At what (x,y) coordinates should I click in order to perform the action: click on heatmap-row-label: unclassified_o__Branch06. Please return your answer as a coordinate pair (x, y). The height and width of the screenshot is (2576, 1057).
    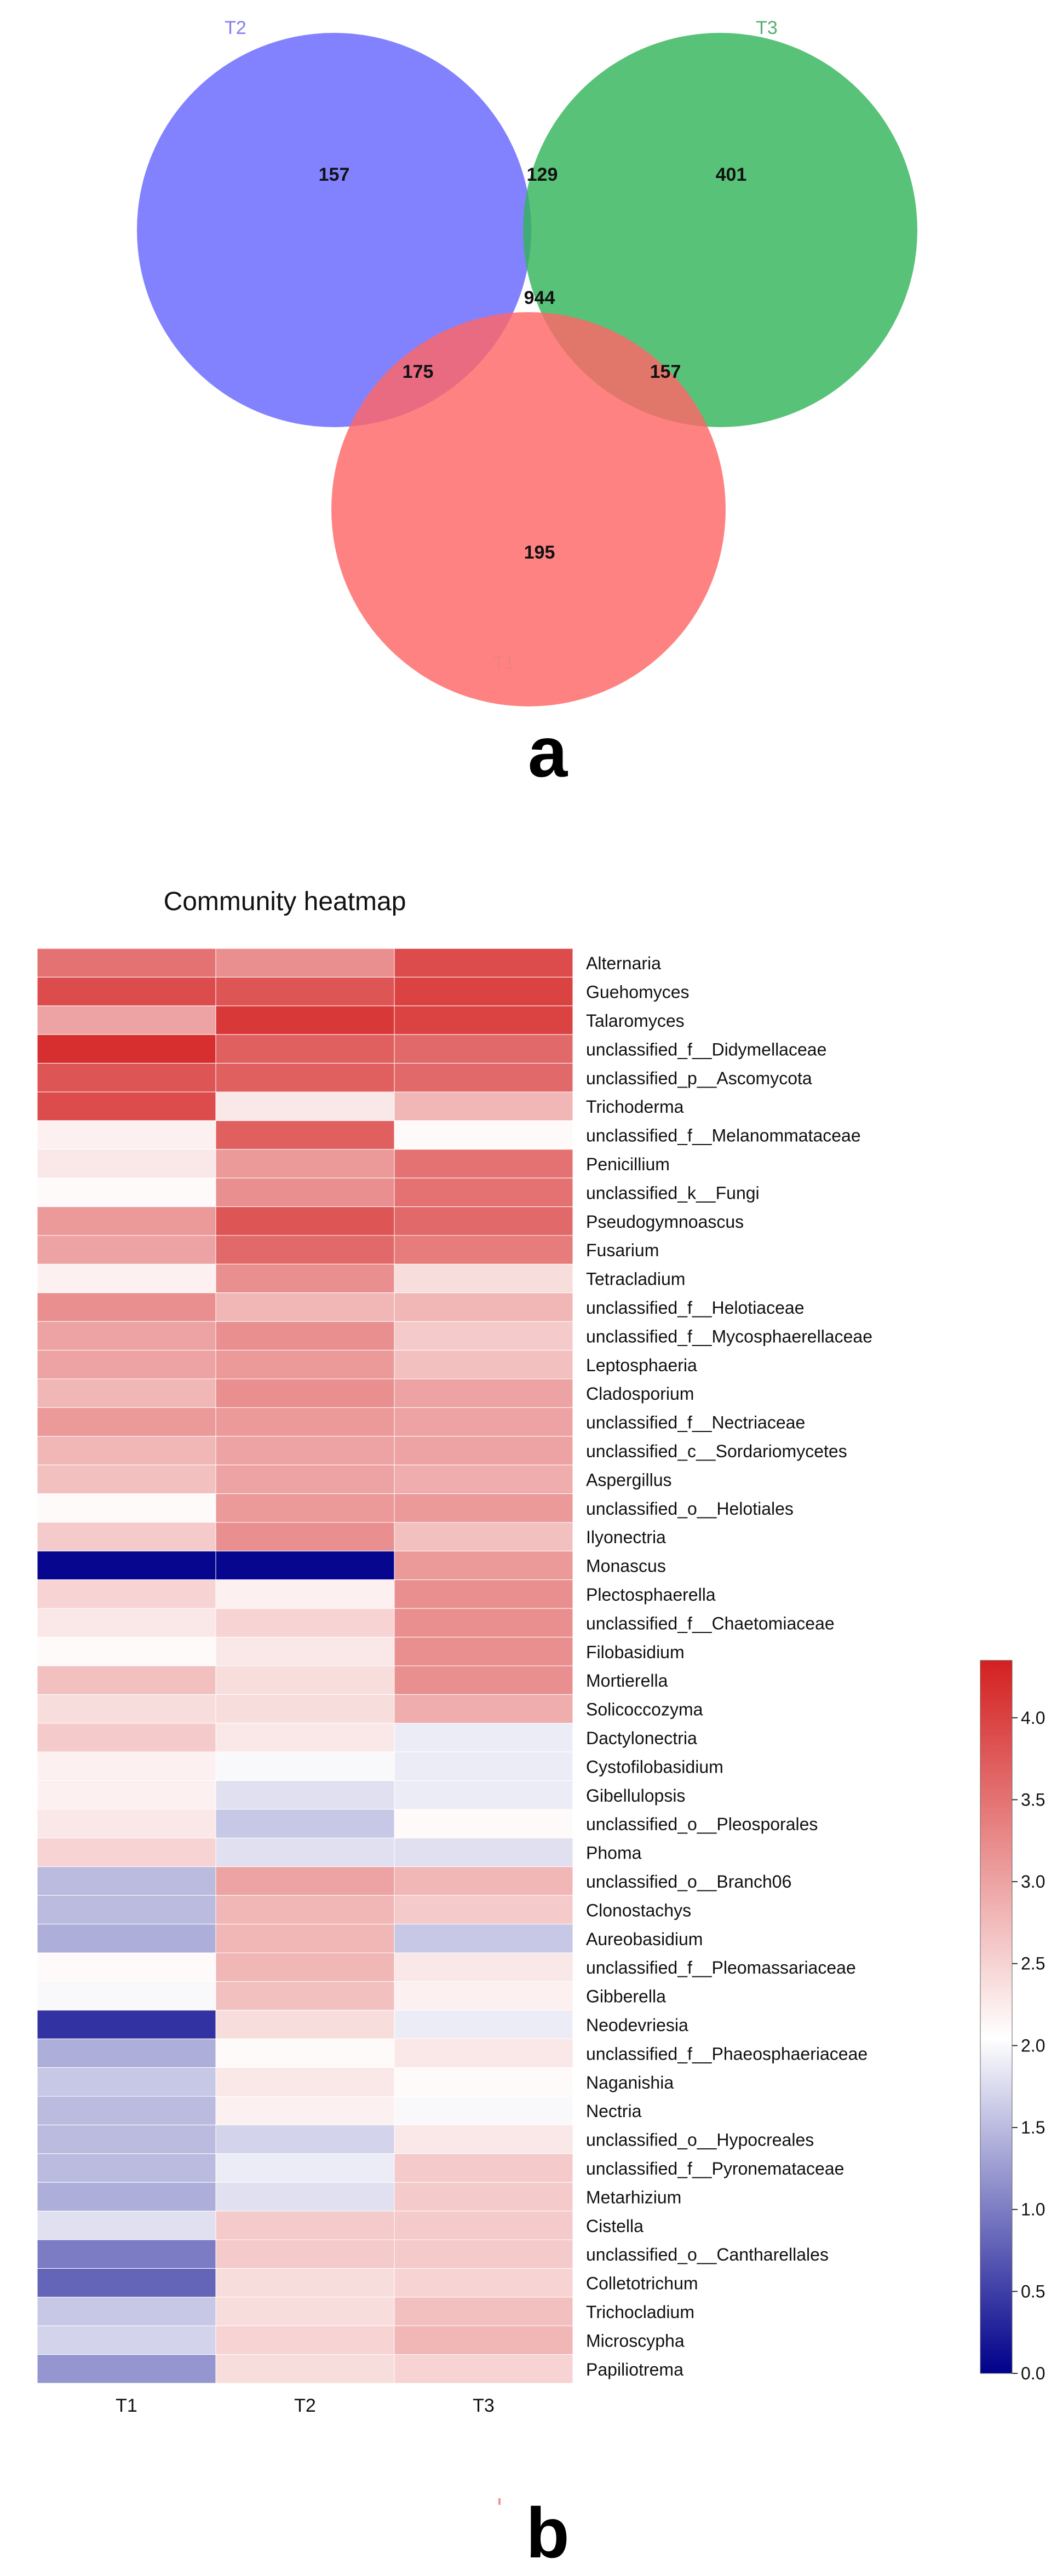
    Looking at the image, I should click on (688, 1881).